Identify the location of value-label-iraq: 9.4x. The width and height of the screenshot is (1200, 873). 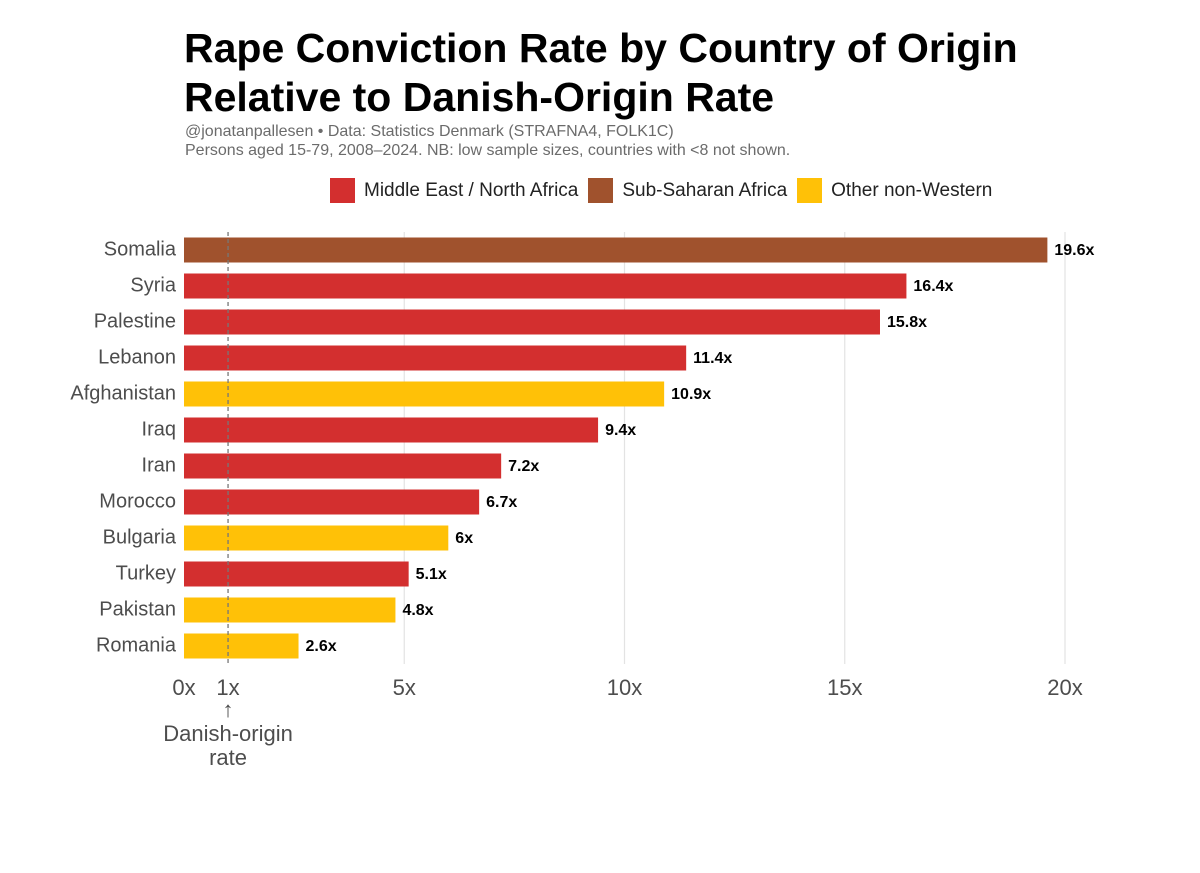
(620, 430).